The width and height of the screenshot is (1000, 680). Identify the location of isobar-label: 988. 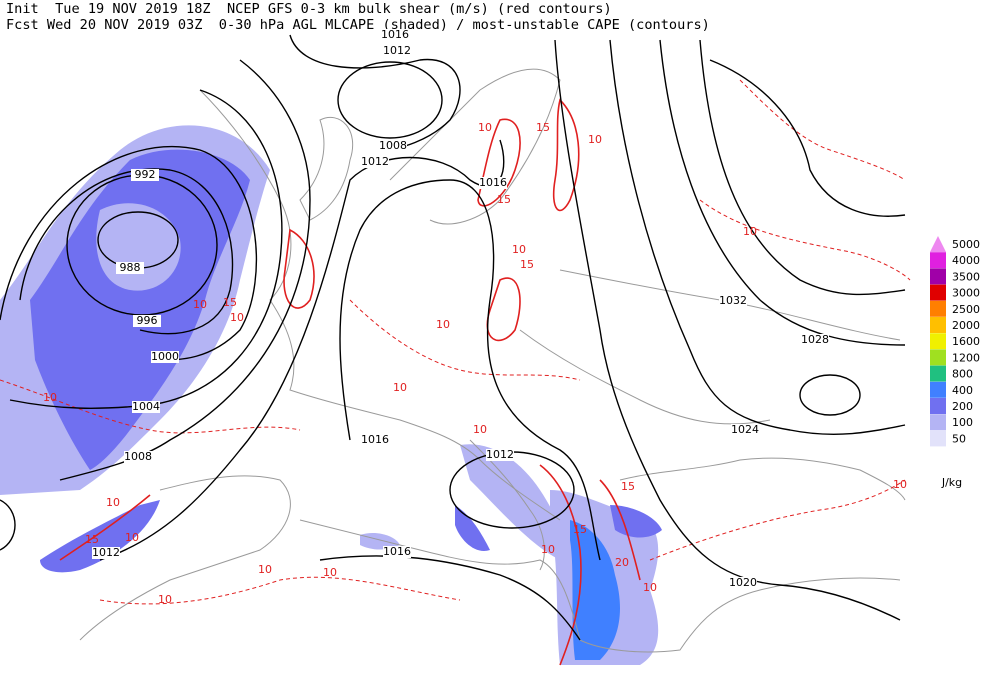
(130, 267).